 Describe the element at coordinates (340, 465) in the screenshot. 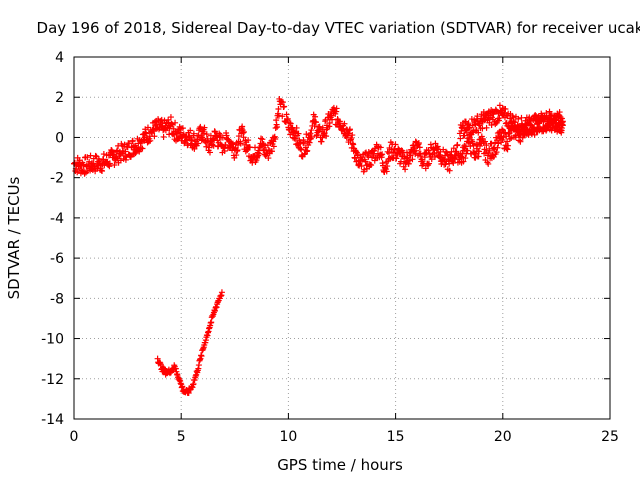

I see `x-axis-label: GPS time / hours` at that location.